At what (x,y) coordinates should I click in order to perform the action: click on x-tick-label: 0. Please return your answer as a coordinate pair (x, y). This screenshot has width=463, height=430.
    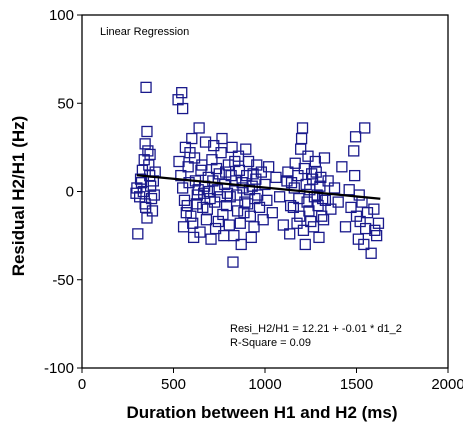
    Looking at the image, I should click on (82, 384).